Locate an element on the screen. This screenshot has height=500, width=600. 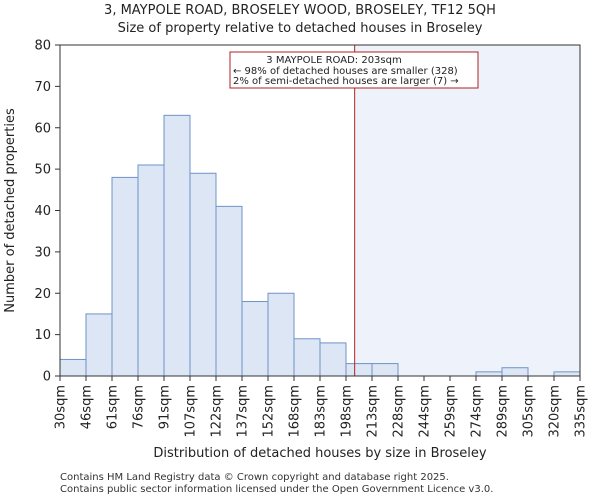
x-tick-label: 289sqm is located at coordinates (503, 411).